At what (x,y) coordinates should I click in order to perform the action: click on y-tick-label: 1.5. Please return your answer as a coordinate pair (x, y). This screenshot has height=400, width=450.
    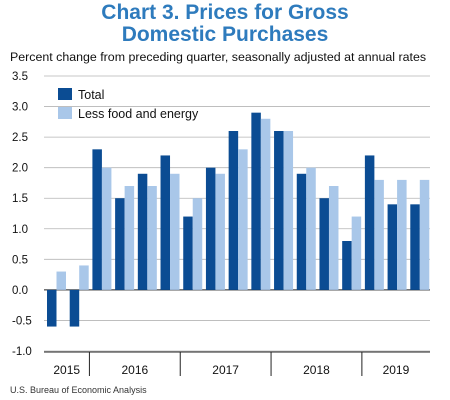
    Looking at the image, I should click on (20, 199).